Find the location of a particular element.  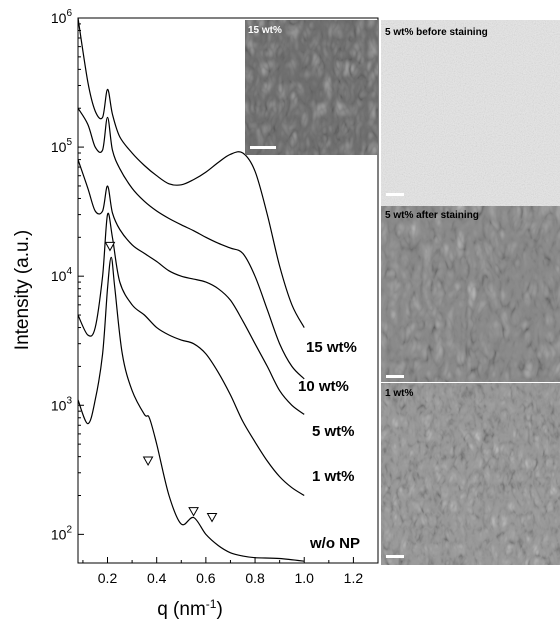

x-tick-label: 1.0 is located at coordinates (304, 578).